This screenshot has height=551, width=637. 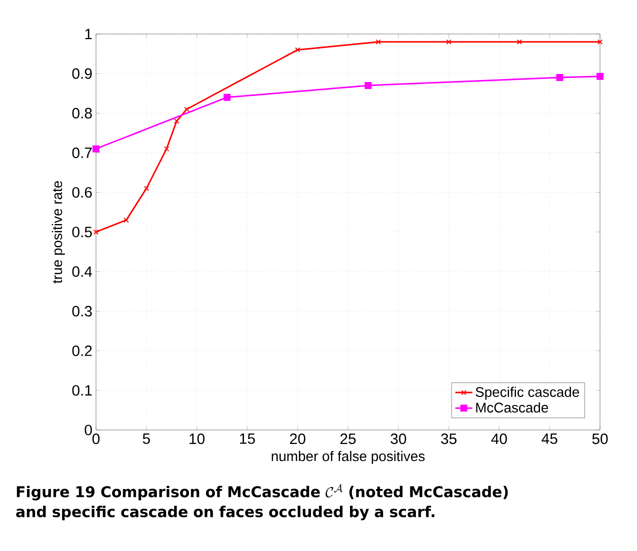 What do you see at coordinates (82, 311) in the screenshot?
I see `y-tick-label: 0.3` at bounding box center [82, 311].